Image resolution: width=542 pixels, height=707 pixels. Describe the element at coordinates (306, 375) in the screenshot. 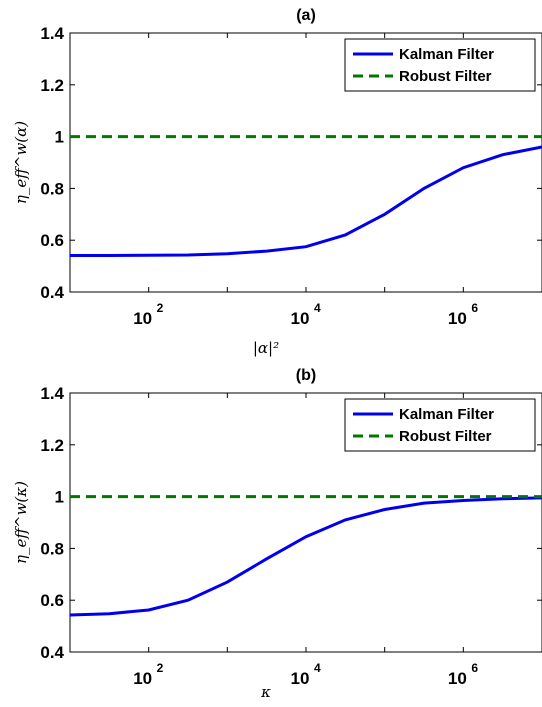

I see `chart-title: (b)` at that location.